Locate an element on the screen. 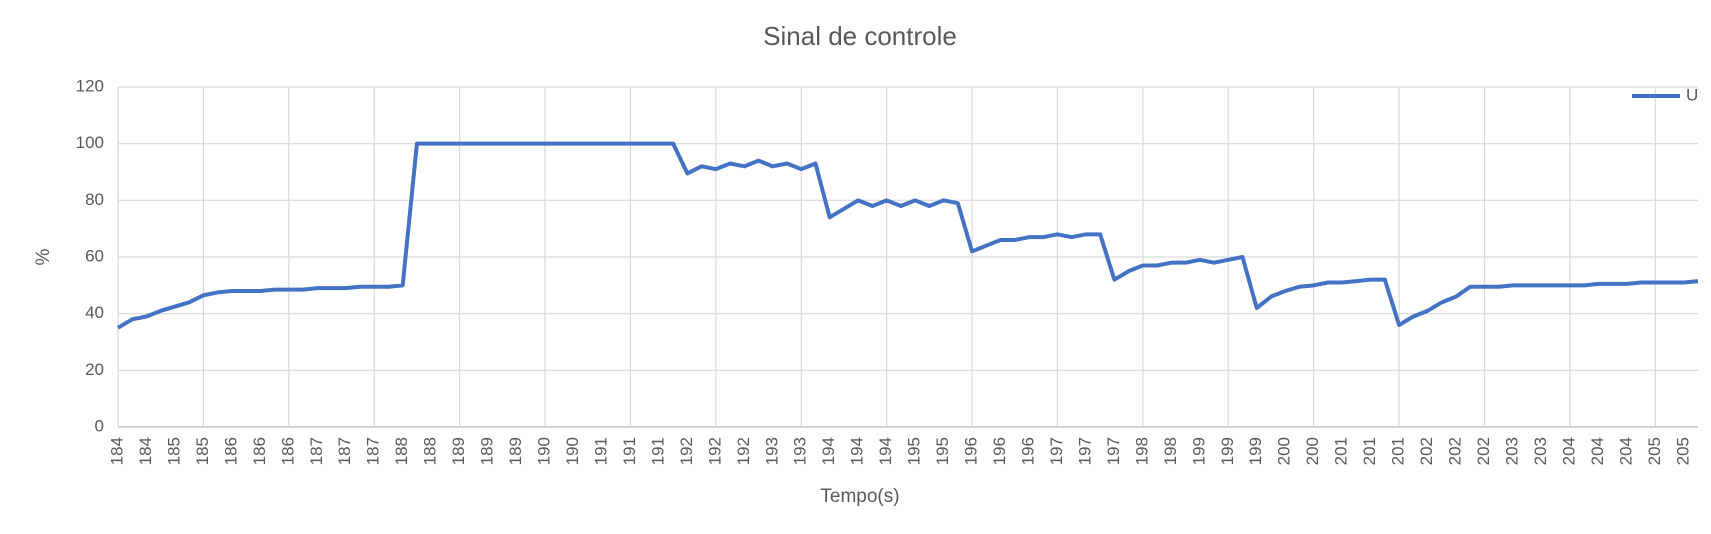  y-tick-label: 60 is located at coordinates (94, 255).